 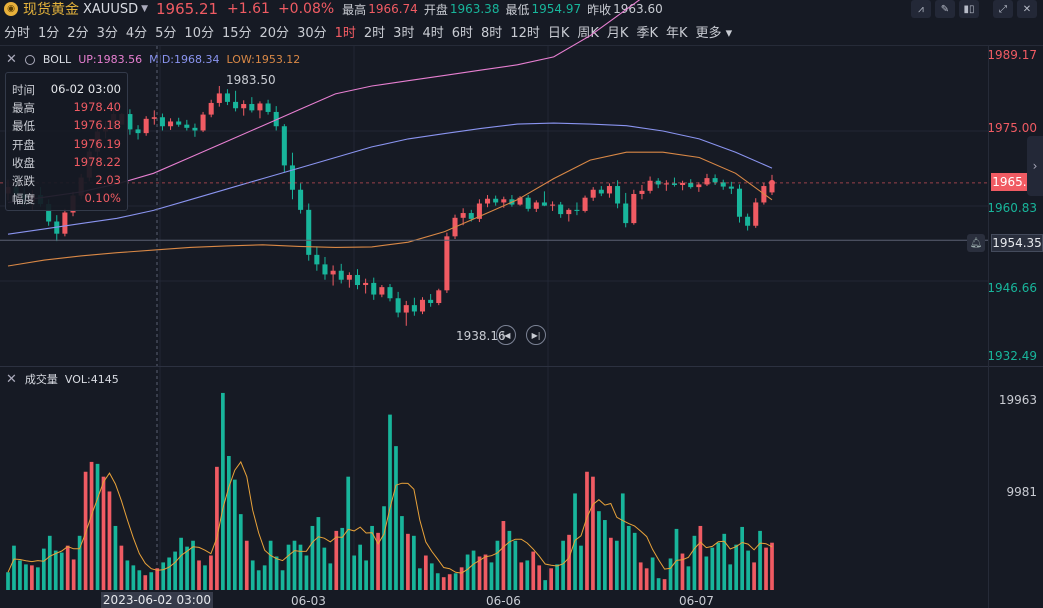 What do you see at coordinates (433, 33) in the screenshot?
I see `timeframe-13: 4时` at bounding box center [433, 33].